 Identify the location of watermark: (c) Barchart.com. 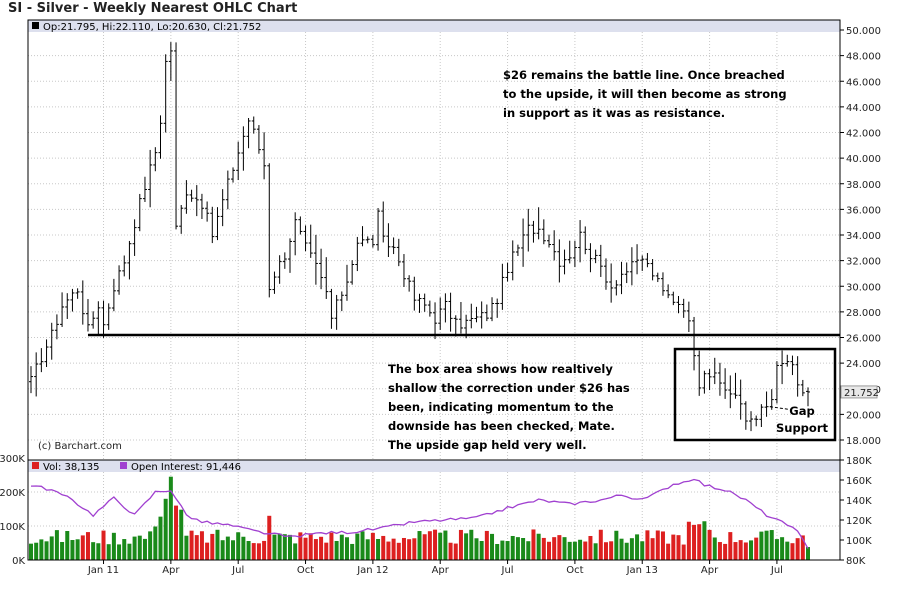
(80, 446).